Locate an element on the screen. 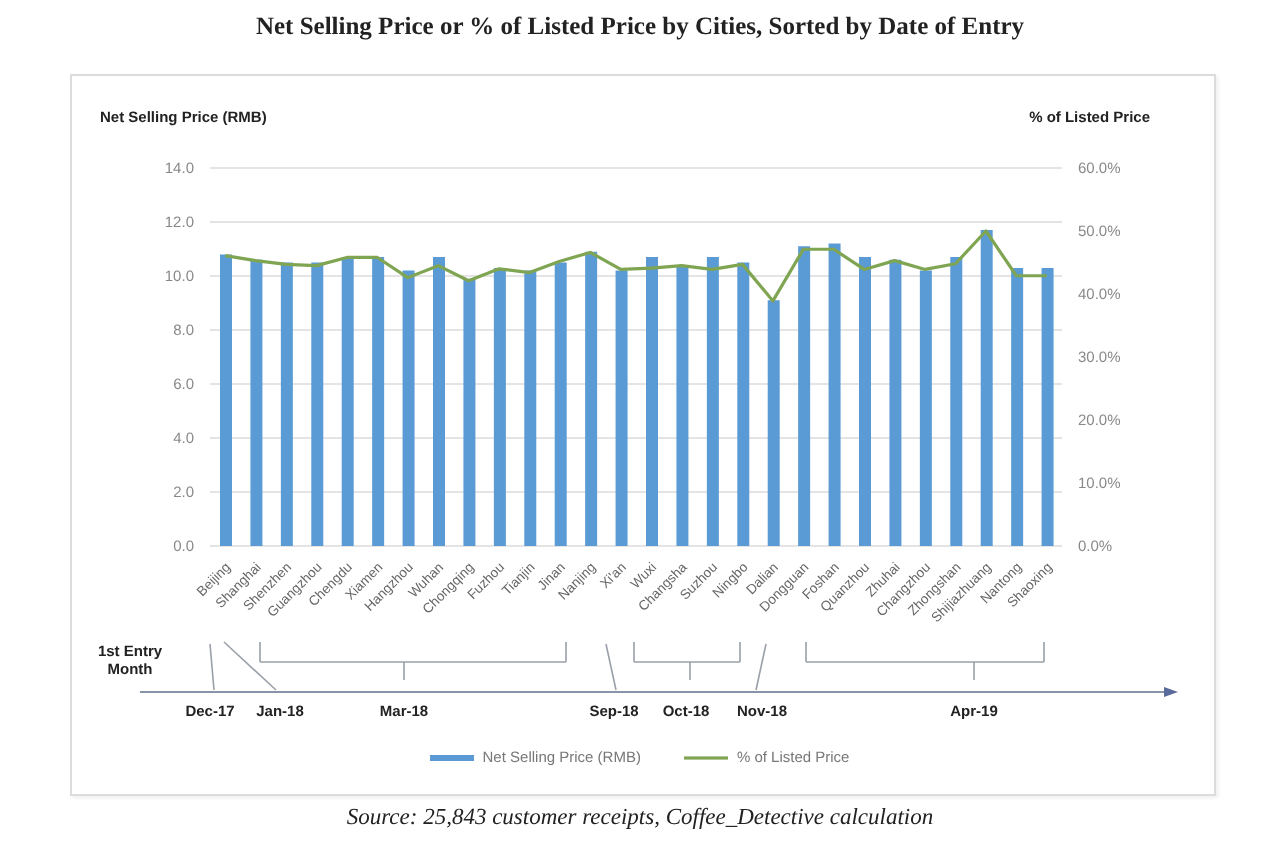  chart-title: Net Selling Price or % of Listed Price by Cities, Sorted by Date of Entry is located at coordinates (640, 27).